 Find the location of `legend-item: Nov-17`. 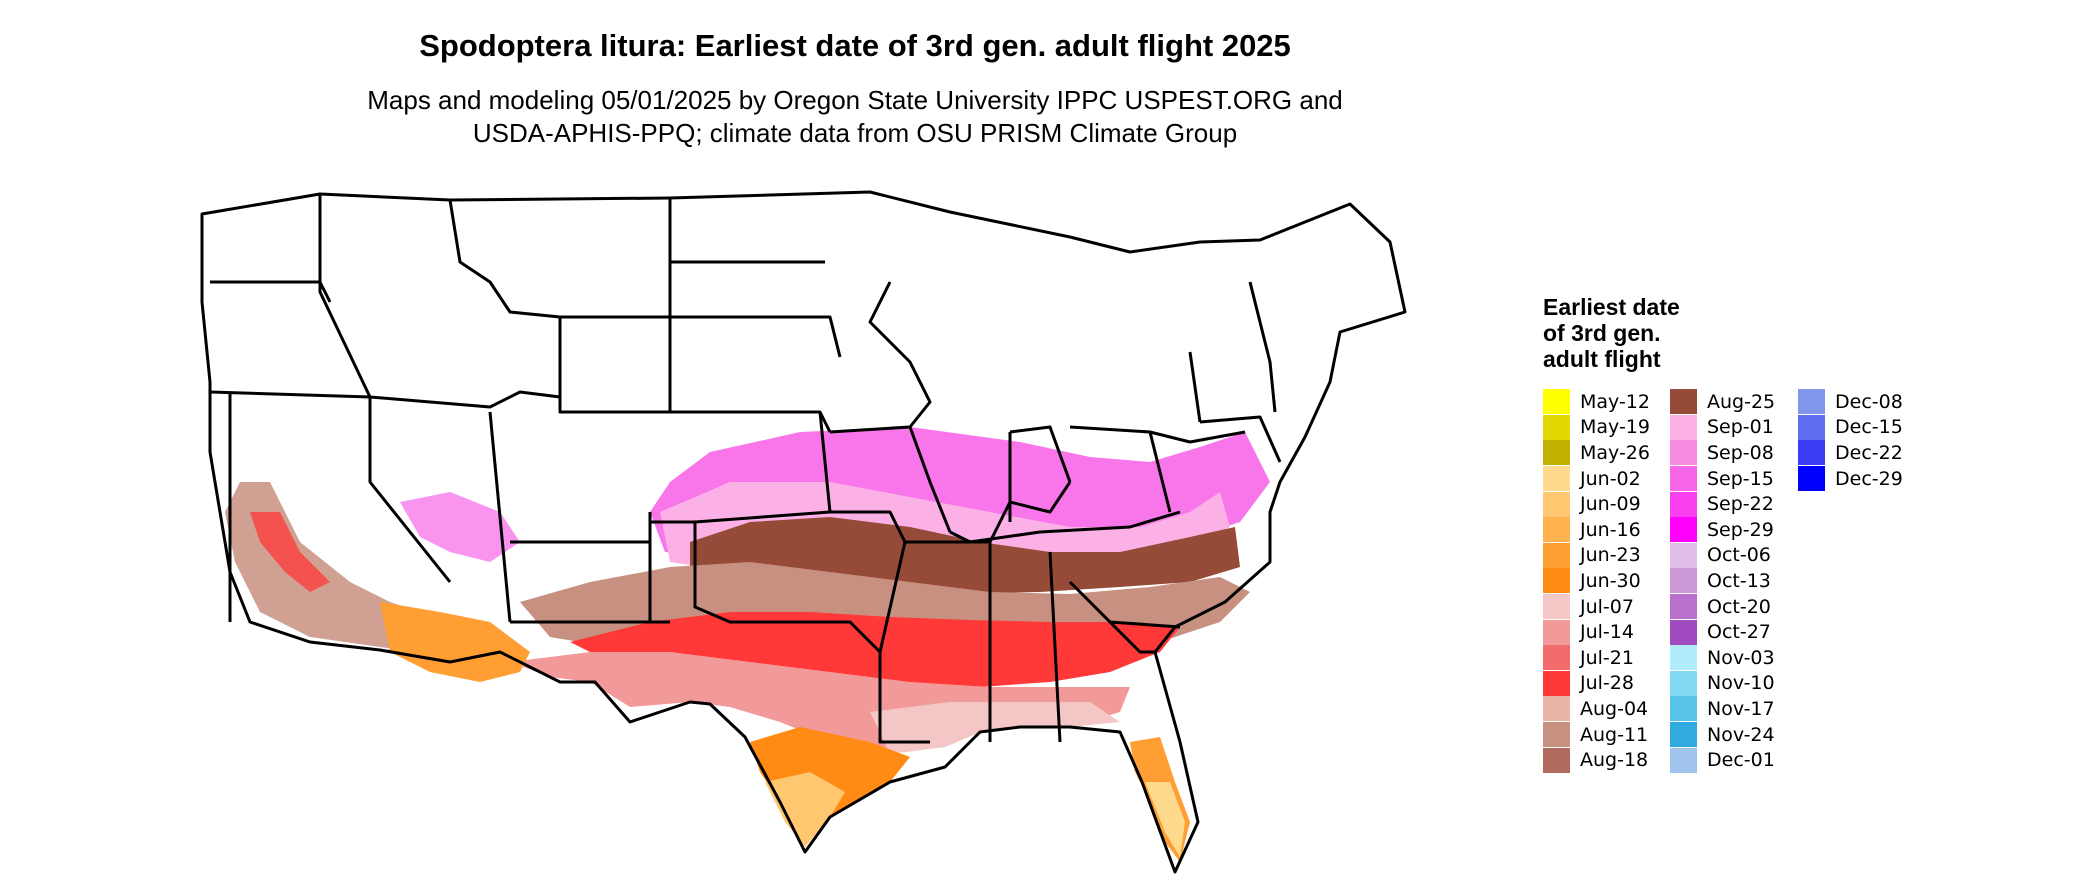

legend-item: Nov-17 is located at coordinates (1734, 709).